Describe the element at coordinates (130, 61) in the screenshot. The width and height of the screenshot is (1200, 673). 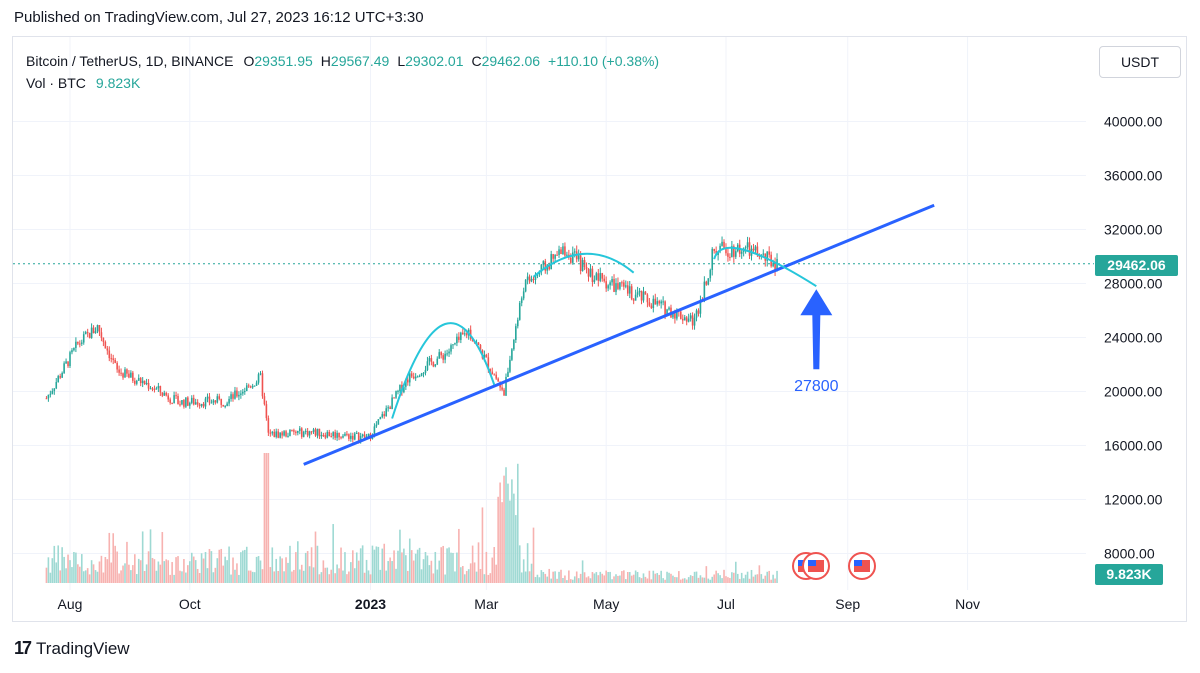
I see `symbol-name: Bitcoin / TetherUS, 1D, BINANCE` at that location.